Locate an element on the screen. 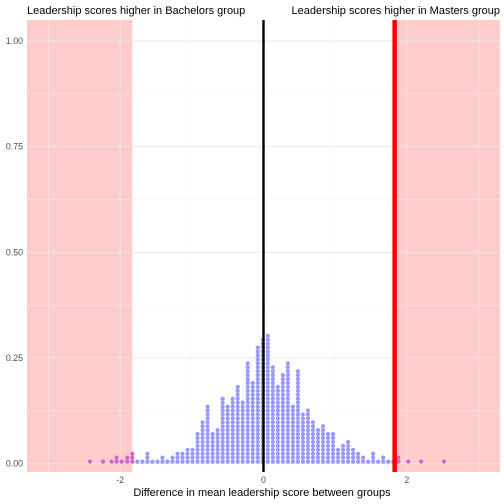 The image size is (504, 504). y-tick-label: 0.50 is located at coordinates (14, 252).